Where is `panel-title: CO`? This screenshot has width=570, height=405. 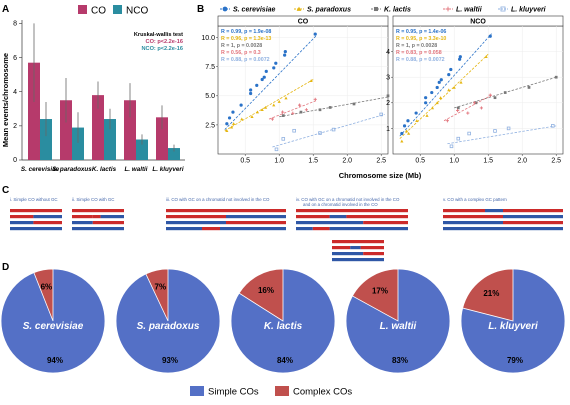 panel-title: CO is located at coordinates (303, 22).